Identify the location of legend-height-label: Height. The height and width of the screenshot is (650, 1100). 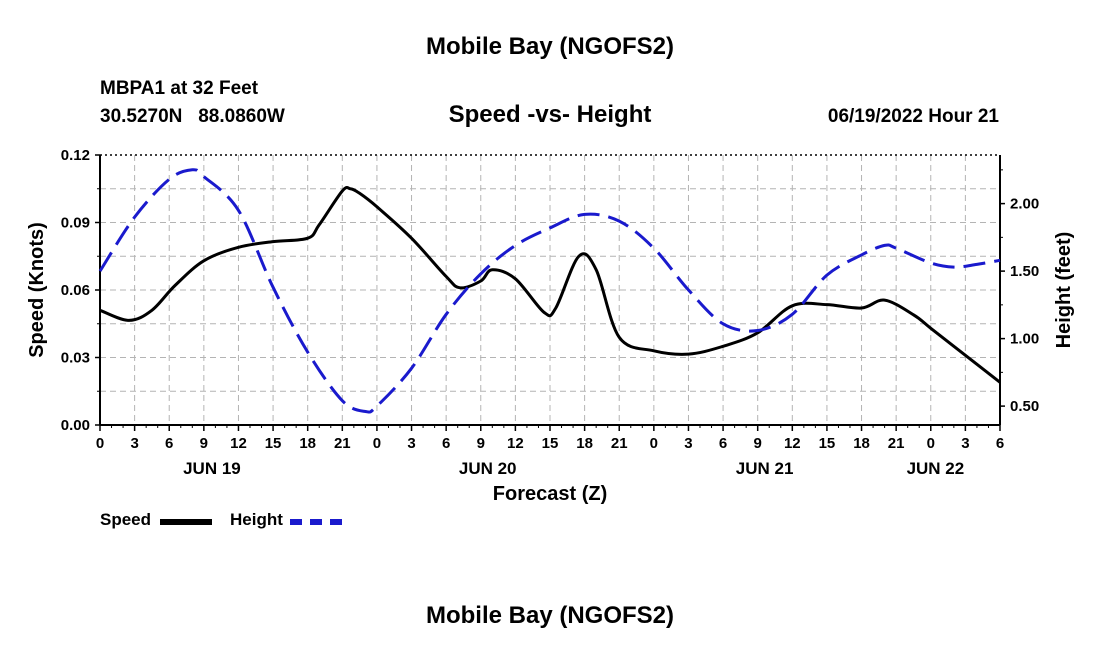
(256, 519).